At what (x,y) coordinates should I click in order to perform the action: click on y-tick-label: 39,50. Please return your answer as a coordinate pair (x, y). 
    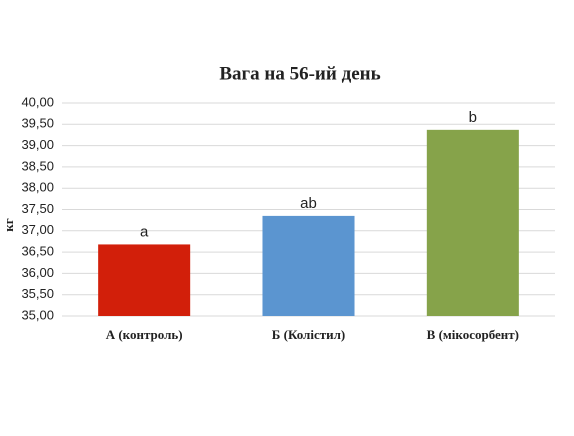
    Looking at the image, I should click on (37, 123).